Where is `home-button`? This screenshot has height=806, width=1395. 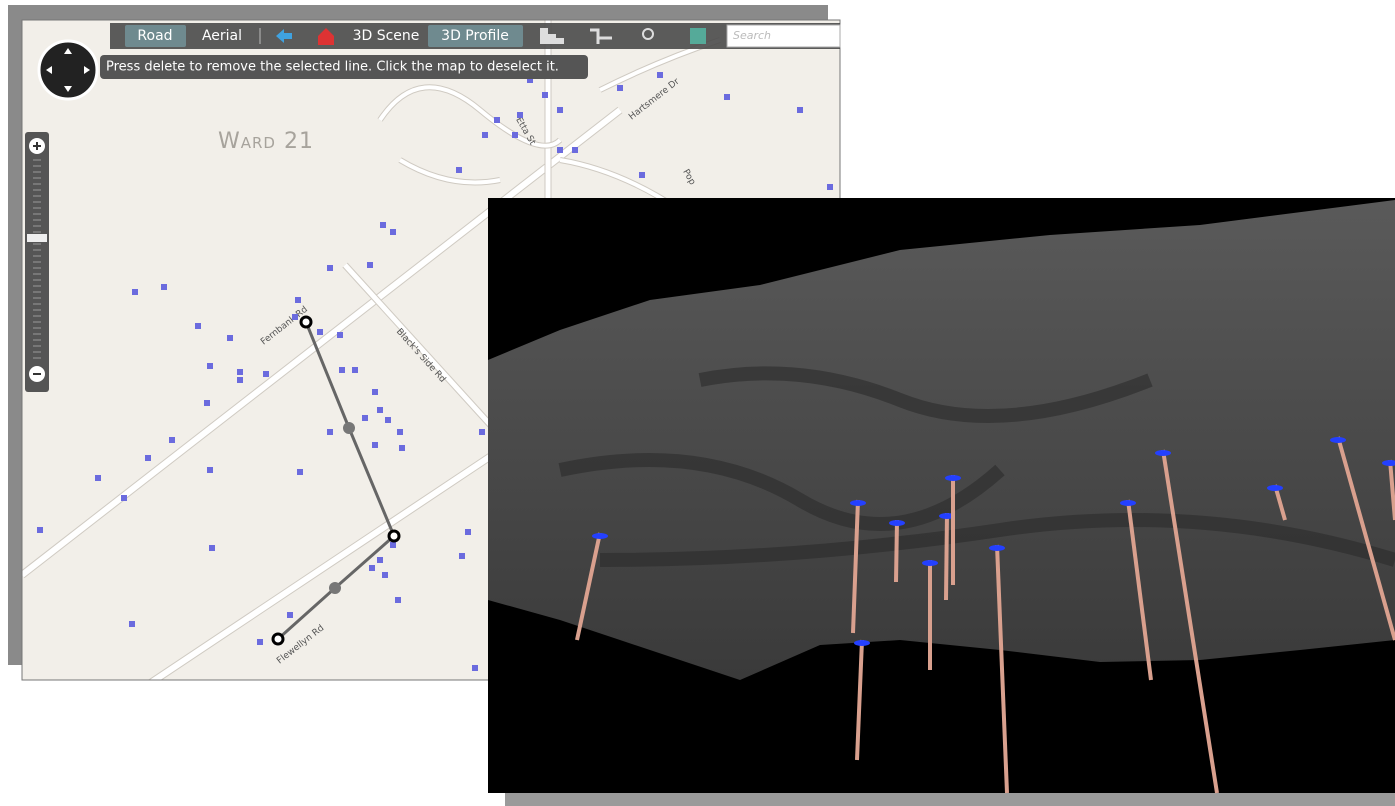 home-button is located at coordinates (326, 36).